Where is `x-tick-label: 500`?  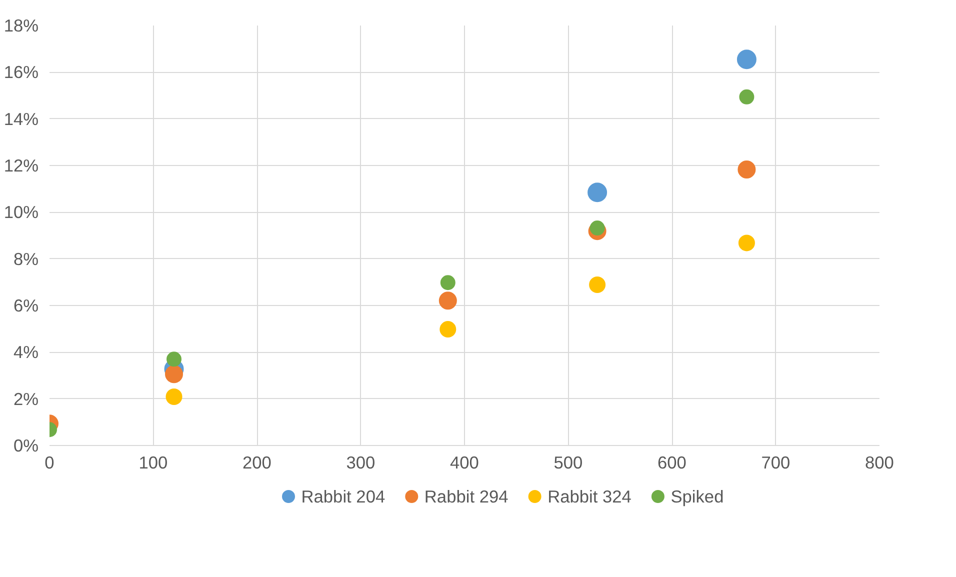 x-tick-label: 500 is located at coordinates (568, 462).